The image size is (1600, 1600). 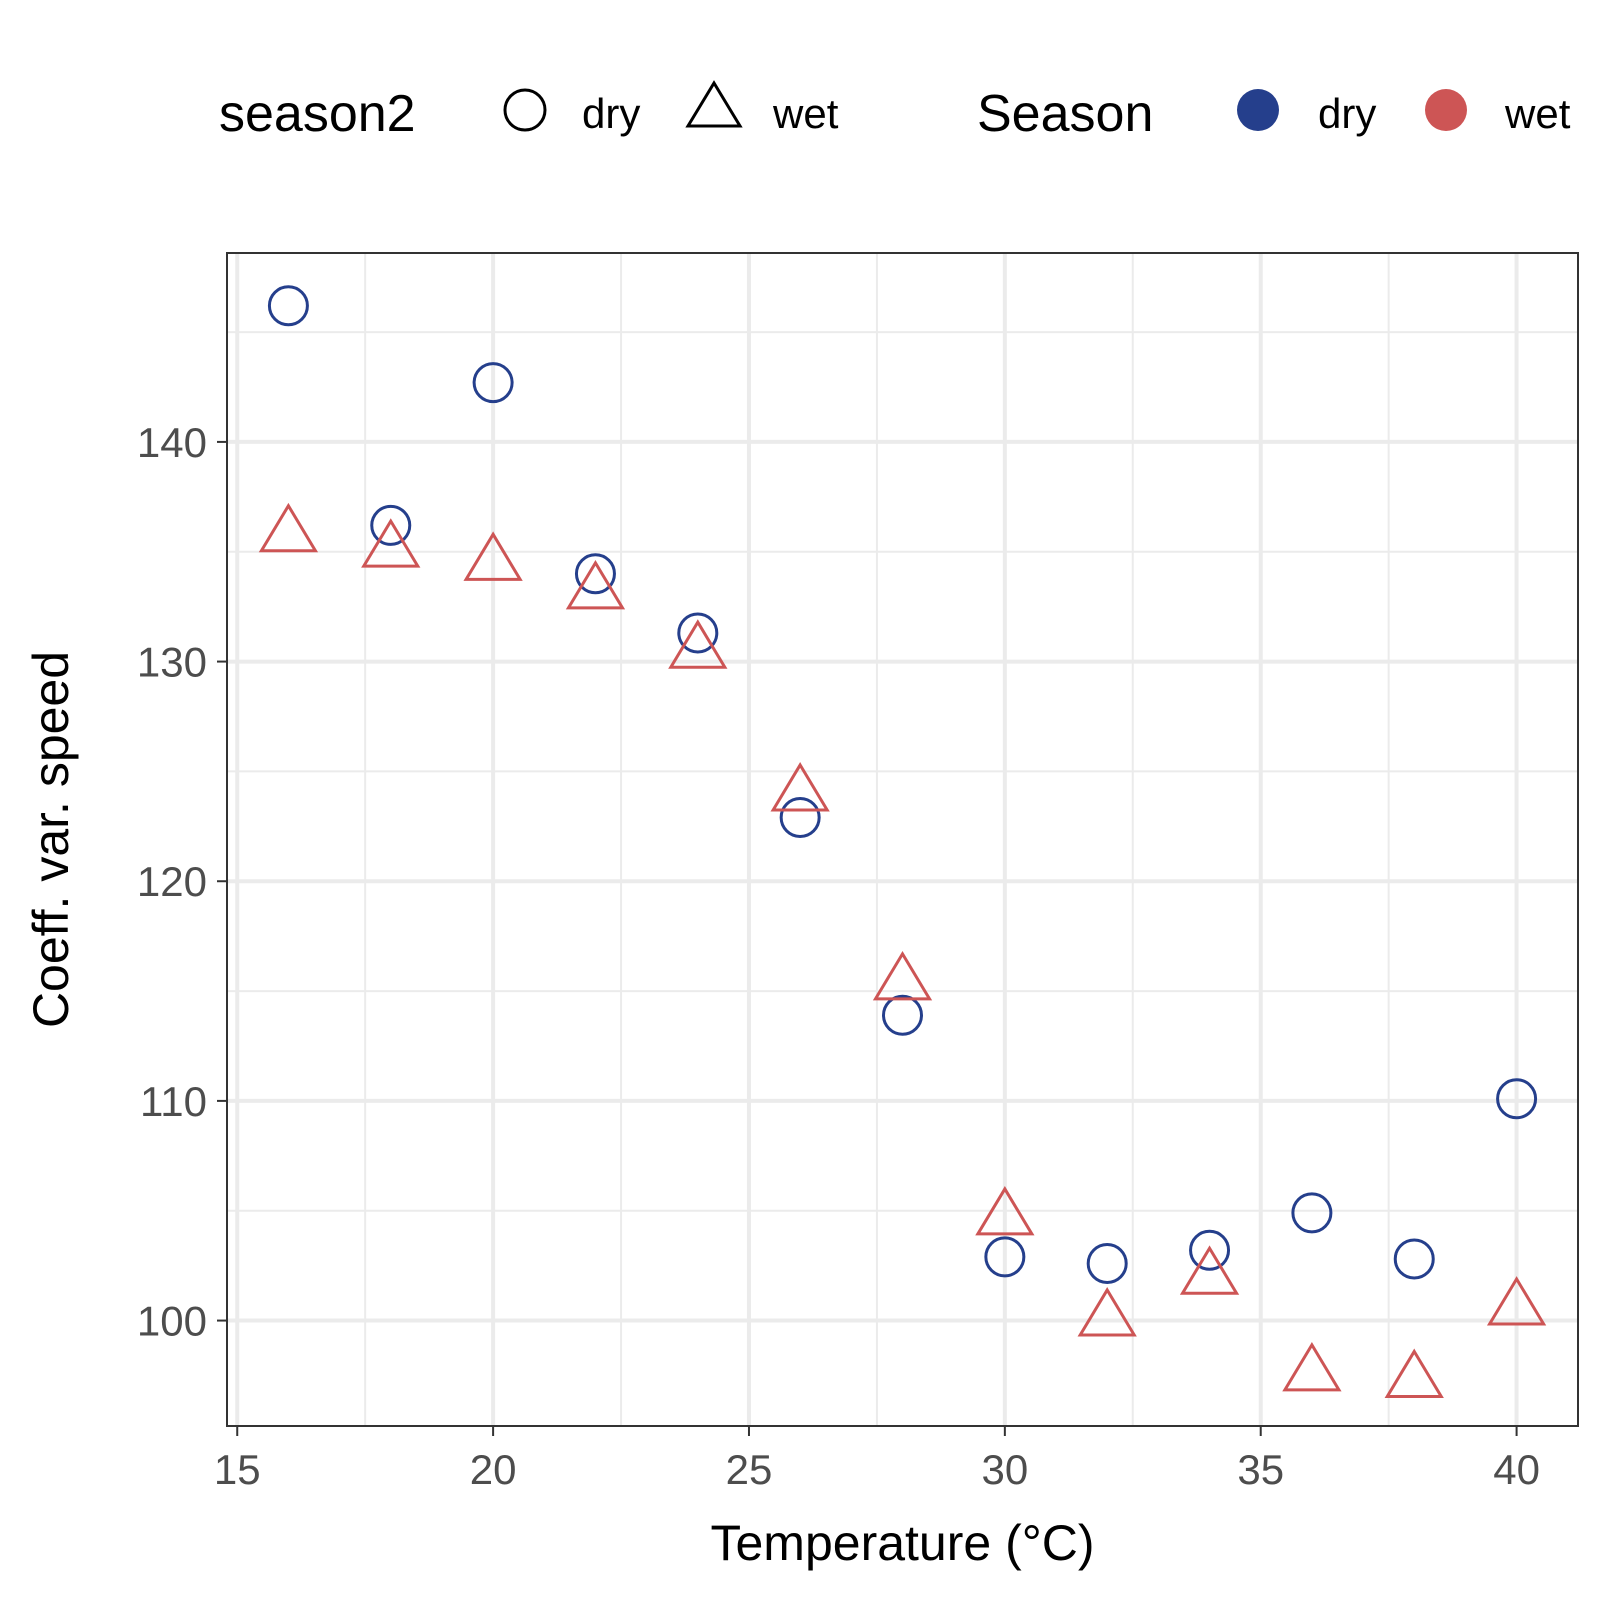 What do you see at coordinates (714, 104) in the screenshot?
I see `legend-triangle-icon` at bounding box center [714, 104].